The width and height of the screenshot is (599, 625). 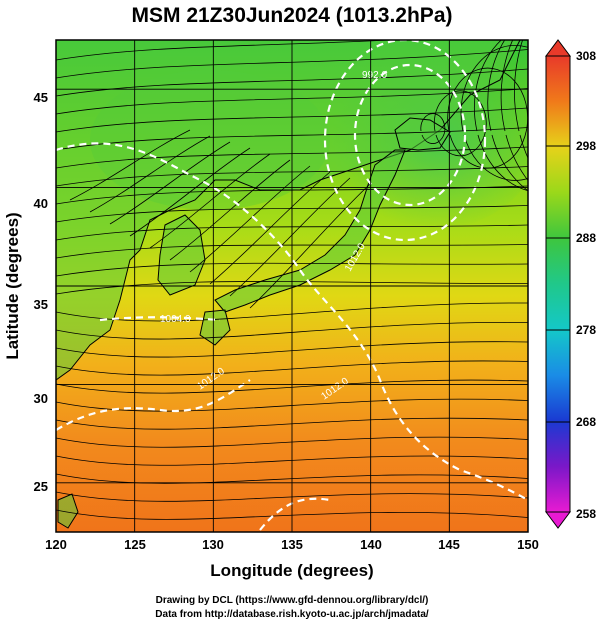 I want to click on colorbar: 308 298 288 278 268 258, so click(x=570, y=284).